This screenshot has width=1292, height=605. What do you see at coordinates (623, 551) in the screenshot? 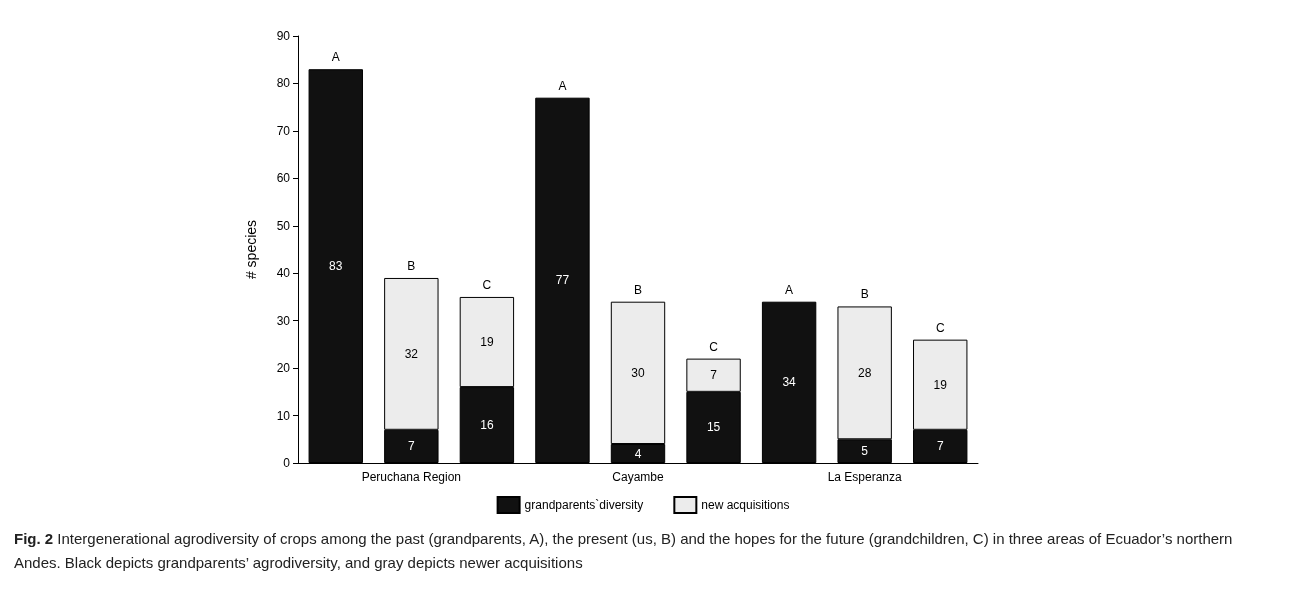
I see `text: Fig. 2 Intergenerational agrodiversity of crops among the past (grandparents, A), the present (us, B) and the hopes for the future (grandchildren, C) in three areas of Ecuador’s northern Andes. Black depicts grandparents’ agrodiversity, and gray depicts newer acquisitions` at bounding box center [623, 551].